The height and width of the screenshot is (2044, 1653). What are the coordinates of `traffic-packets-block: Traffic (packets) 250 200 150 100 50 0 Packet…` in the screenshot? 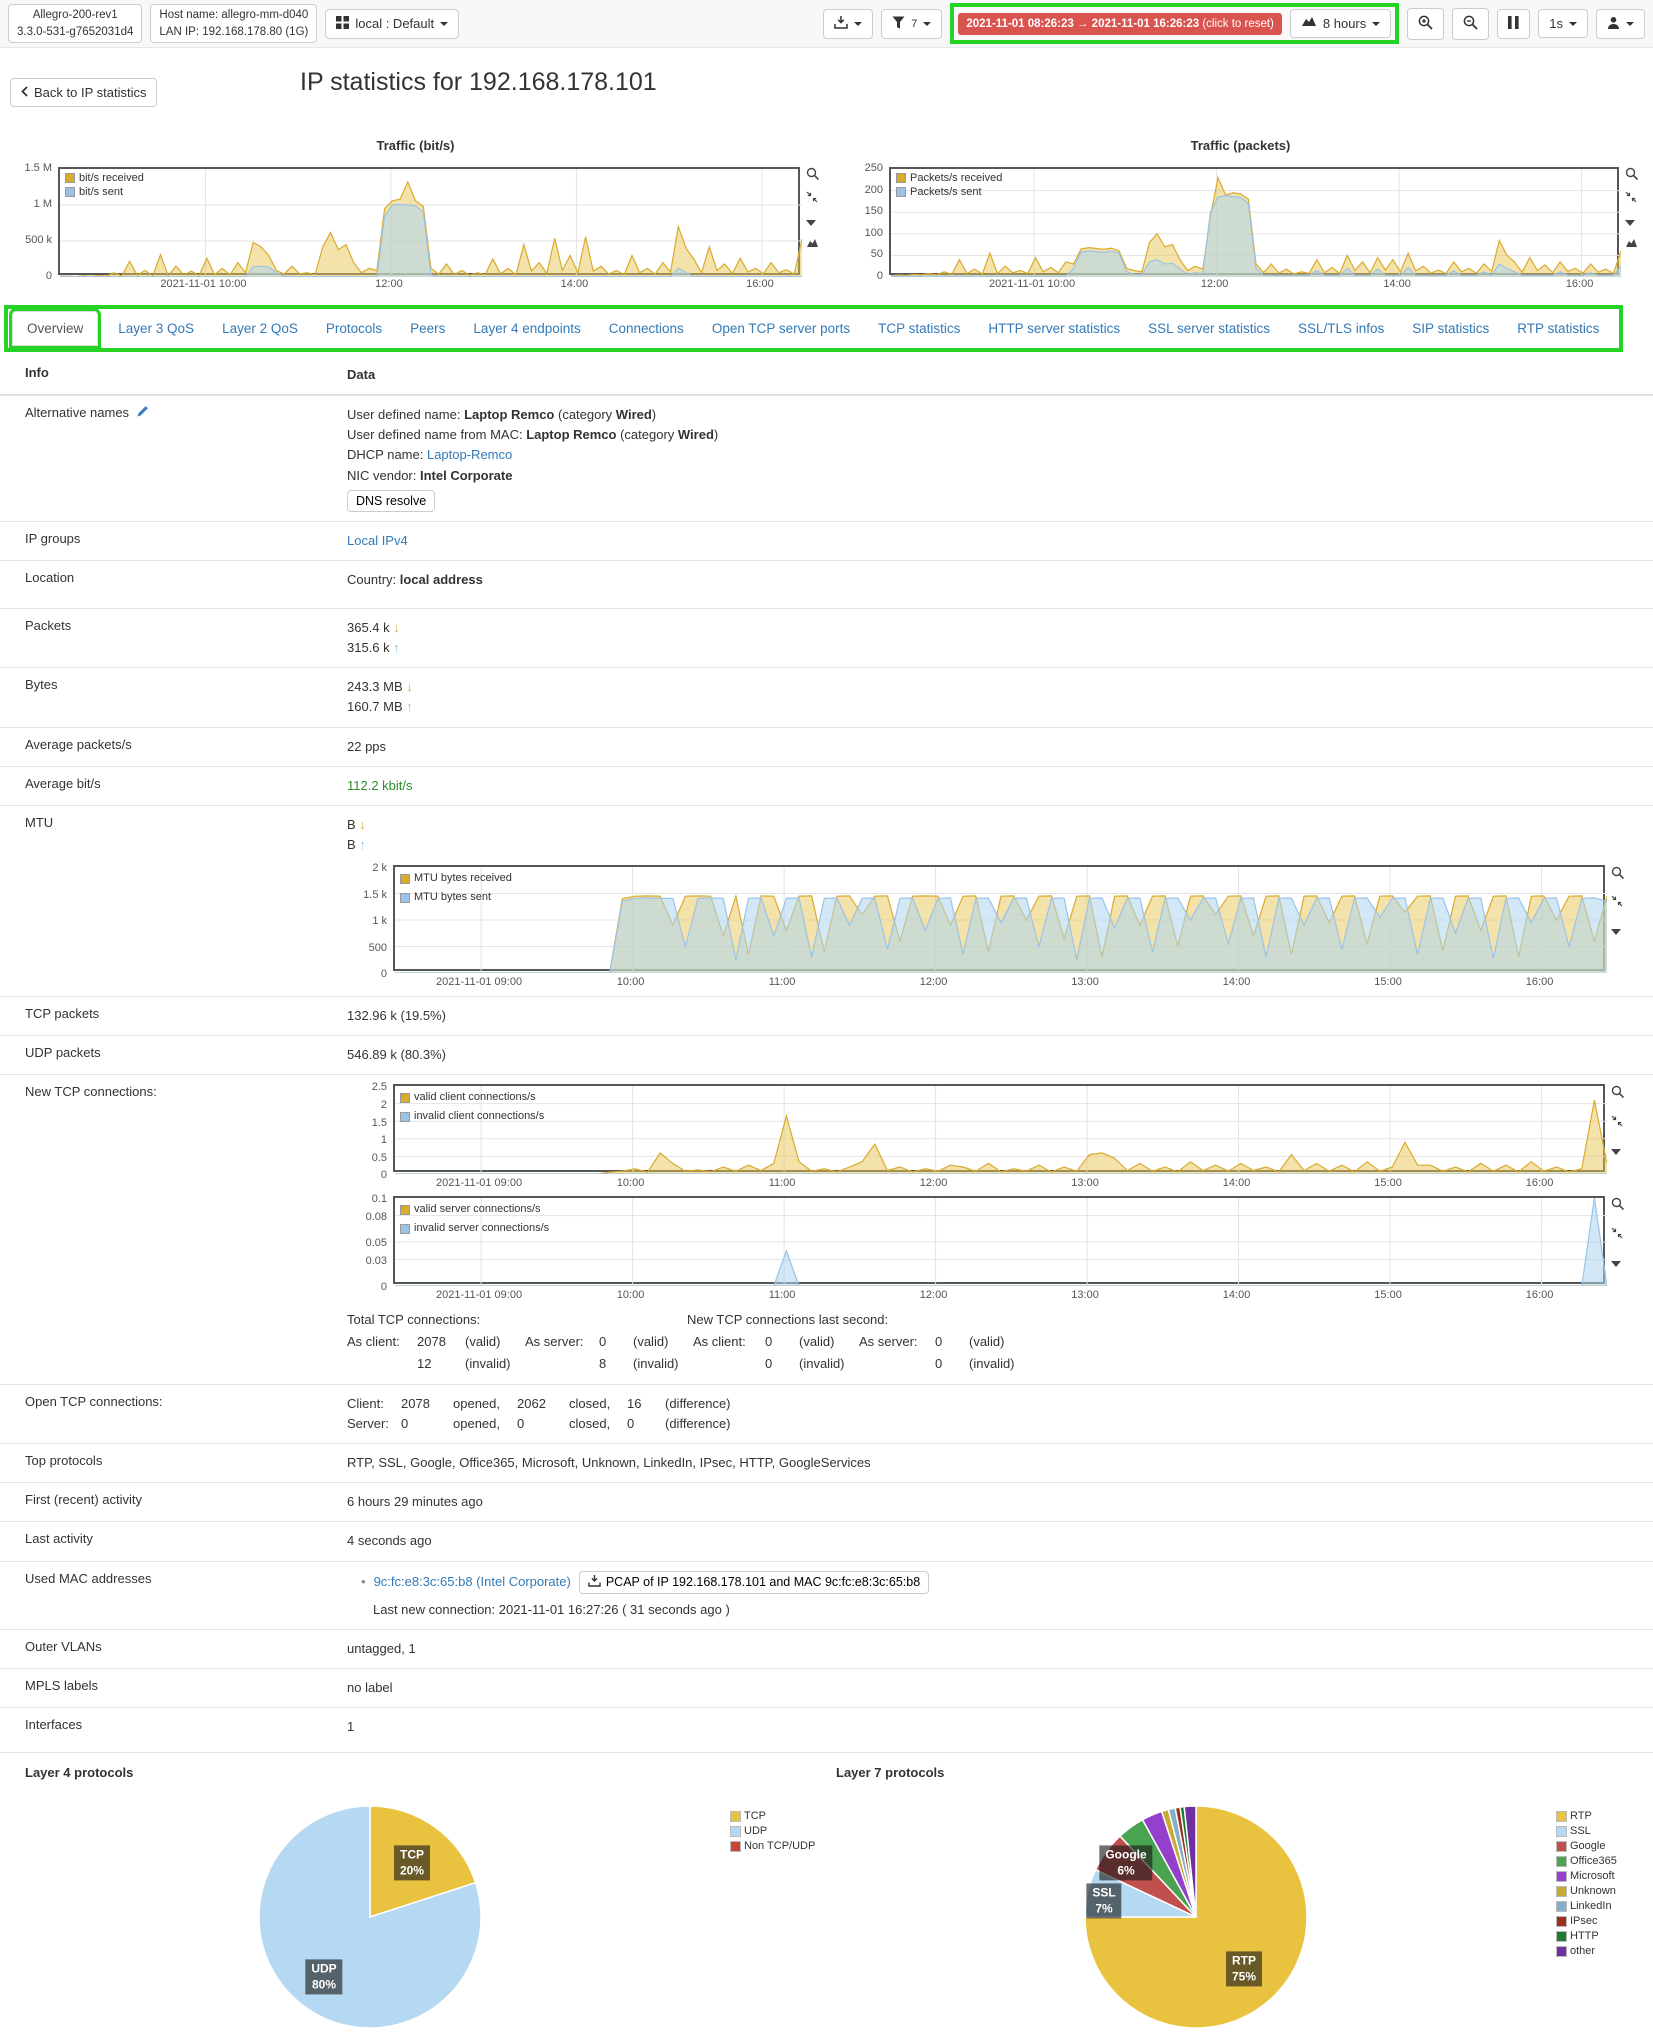 It's located at (1241, 214).